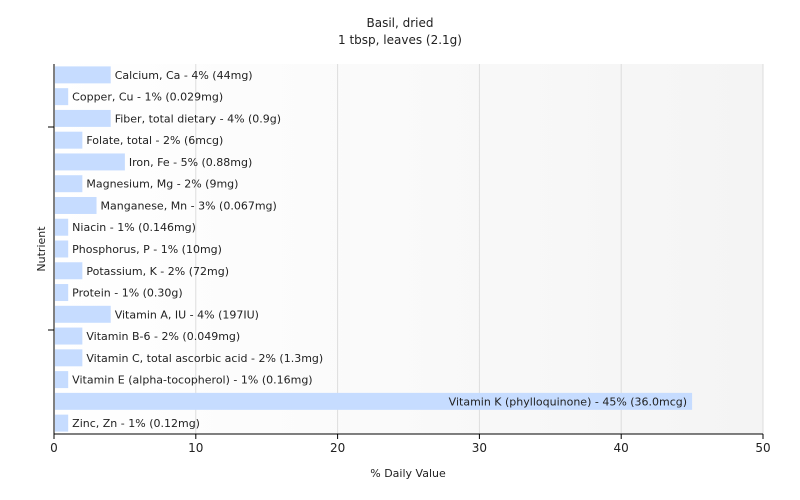 The image size is (800, 500). I want to click on x-tick-label: 10, so click(195, 448).